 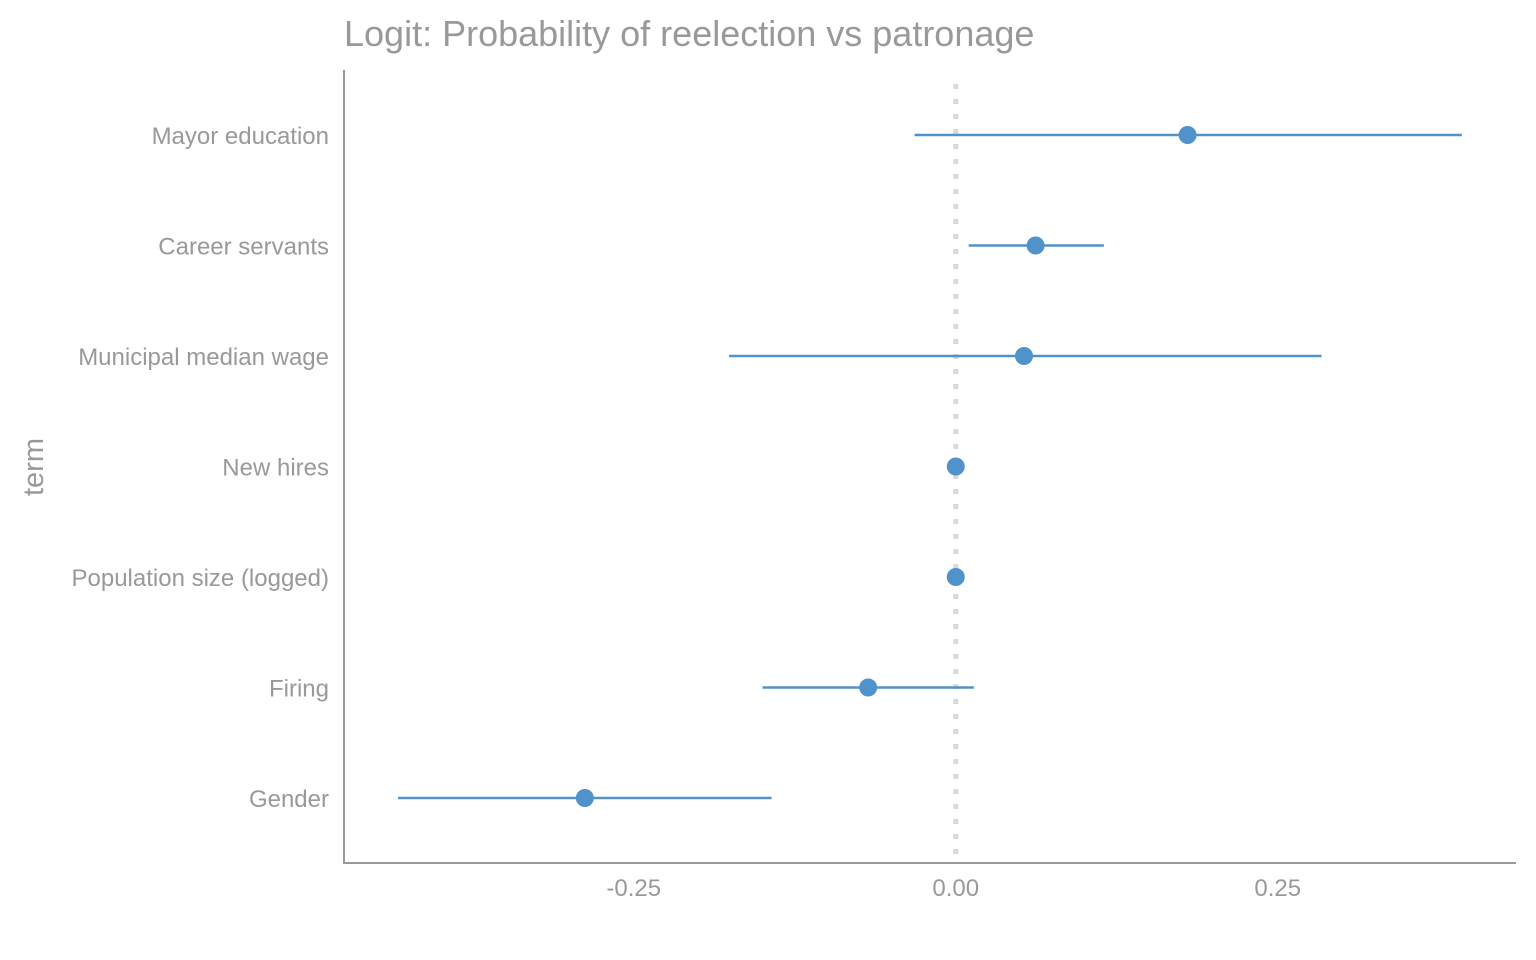 I want to click on y-tick-label: Population size (logged), so click(x=201, y=578).